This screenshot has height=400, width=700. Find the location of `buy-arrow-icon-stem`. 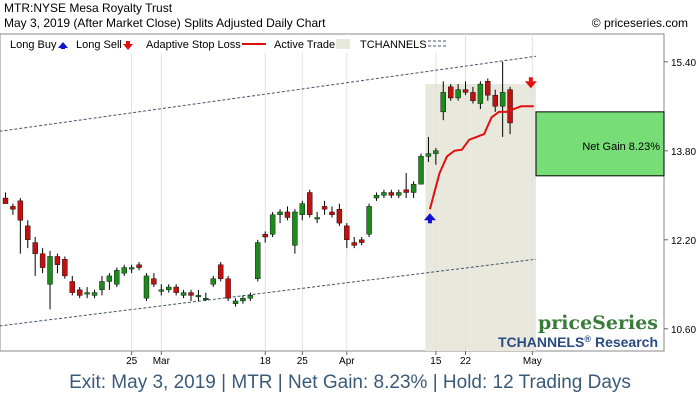

buy-arrow-icon-stem is located at coordinates (63, 47).